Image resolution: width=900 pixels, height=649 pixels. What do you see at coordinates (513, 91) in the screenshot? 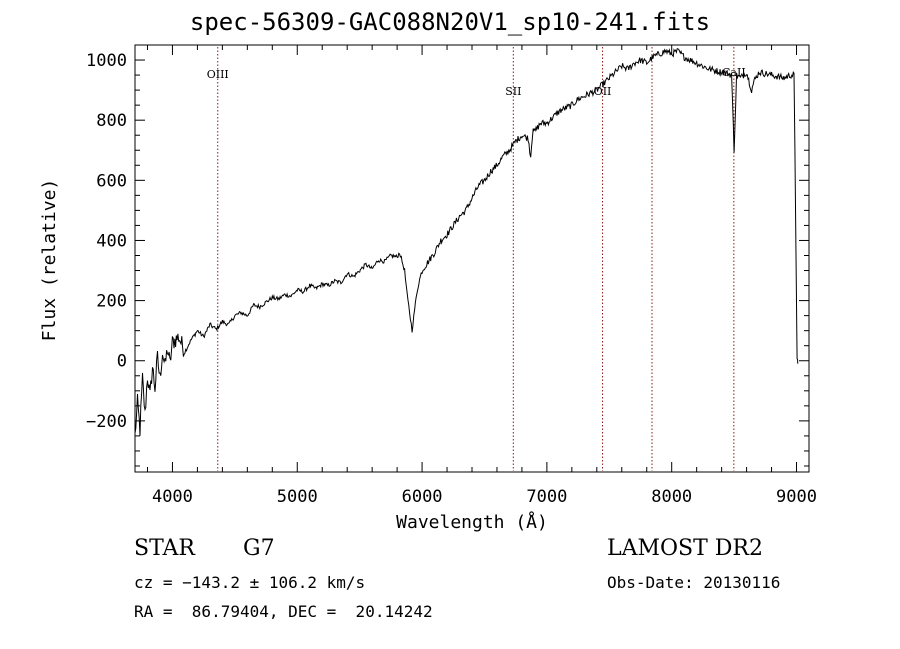
I see `marker-label: SII` at bounding box center [513, 91].